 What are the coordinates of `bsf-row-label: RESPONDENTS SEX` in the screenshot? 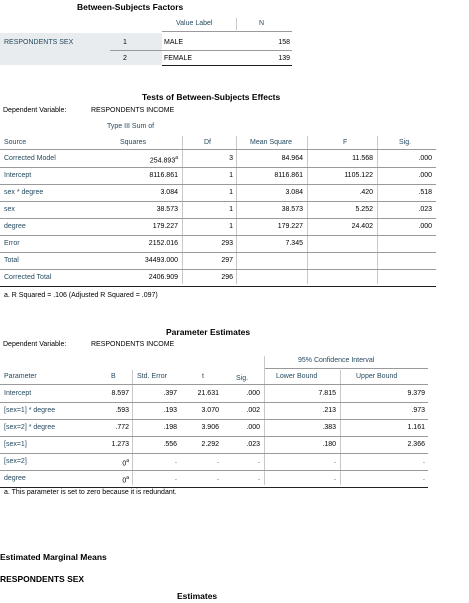 It's located at (39, 42).